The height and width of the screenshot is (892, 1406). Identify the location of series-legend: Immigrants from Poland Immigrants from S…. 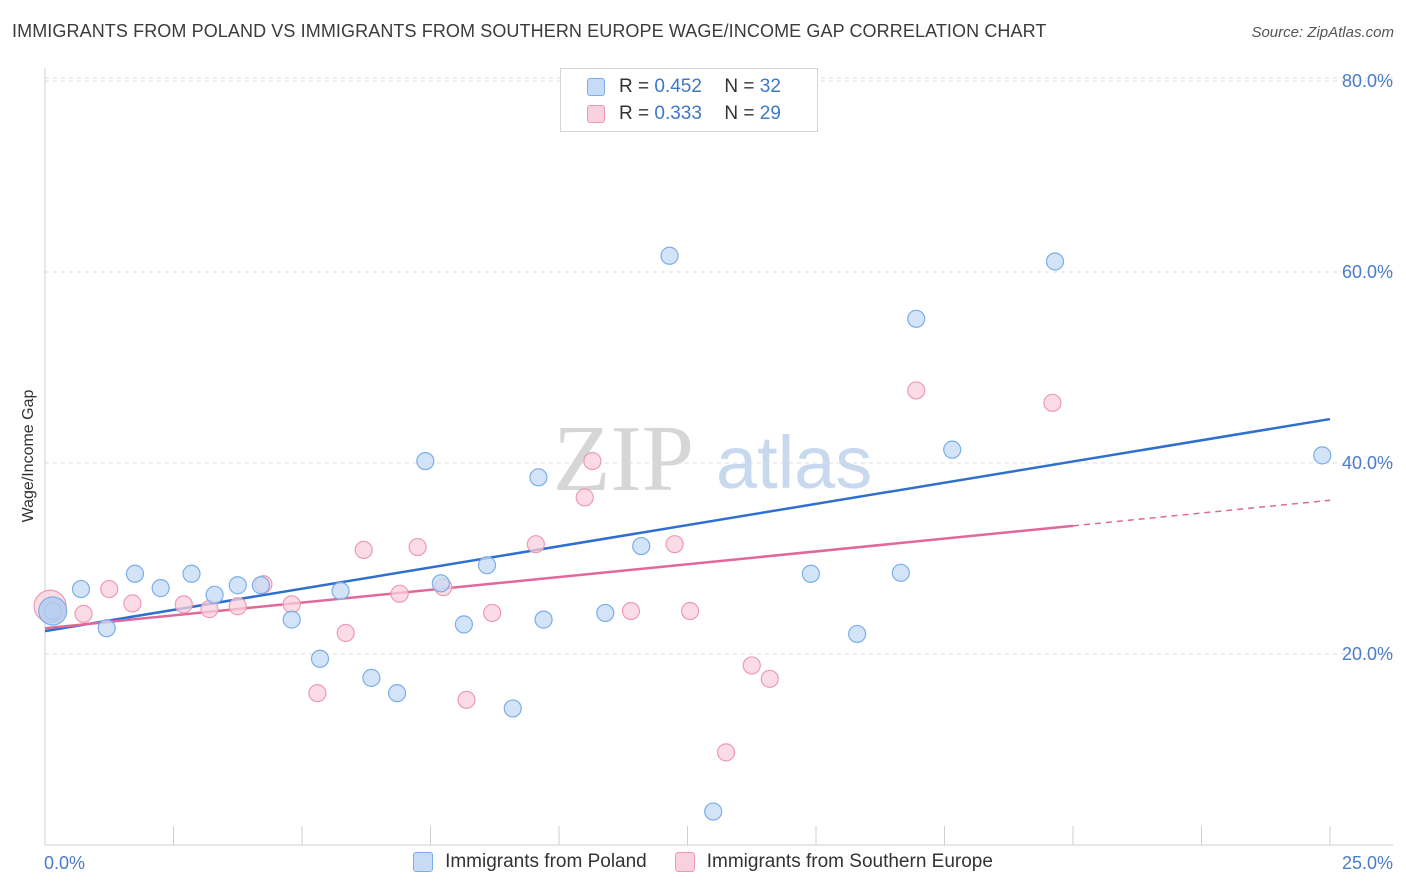
(703, 862).